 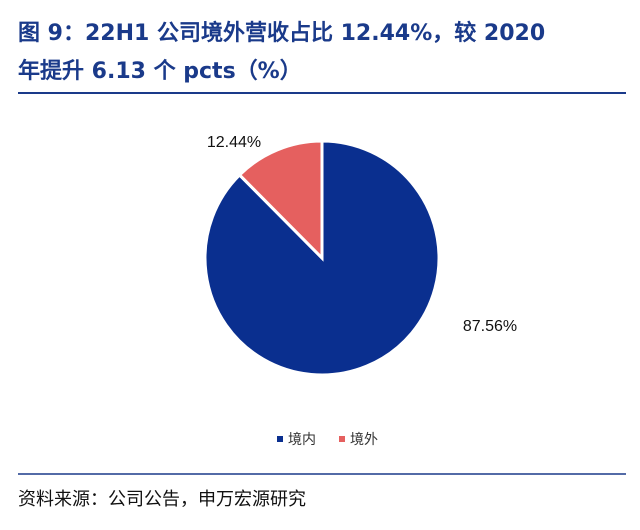 What do you see at coordinates (160, 71) in the screenshot?
I see `chart-title: 年提升 6.13 个 pcts（%）` at bounding box center [160, 71].